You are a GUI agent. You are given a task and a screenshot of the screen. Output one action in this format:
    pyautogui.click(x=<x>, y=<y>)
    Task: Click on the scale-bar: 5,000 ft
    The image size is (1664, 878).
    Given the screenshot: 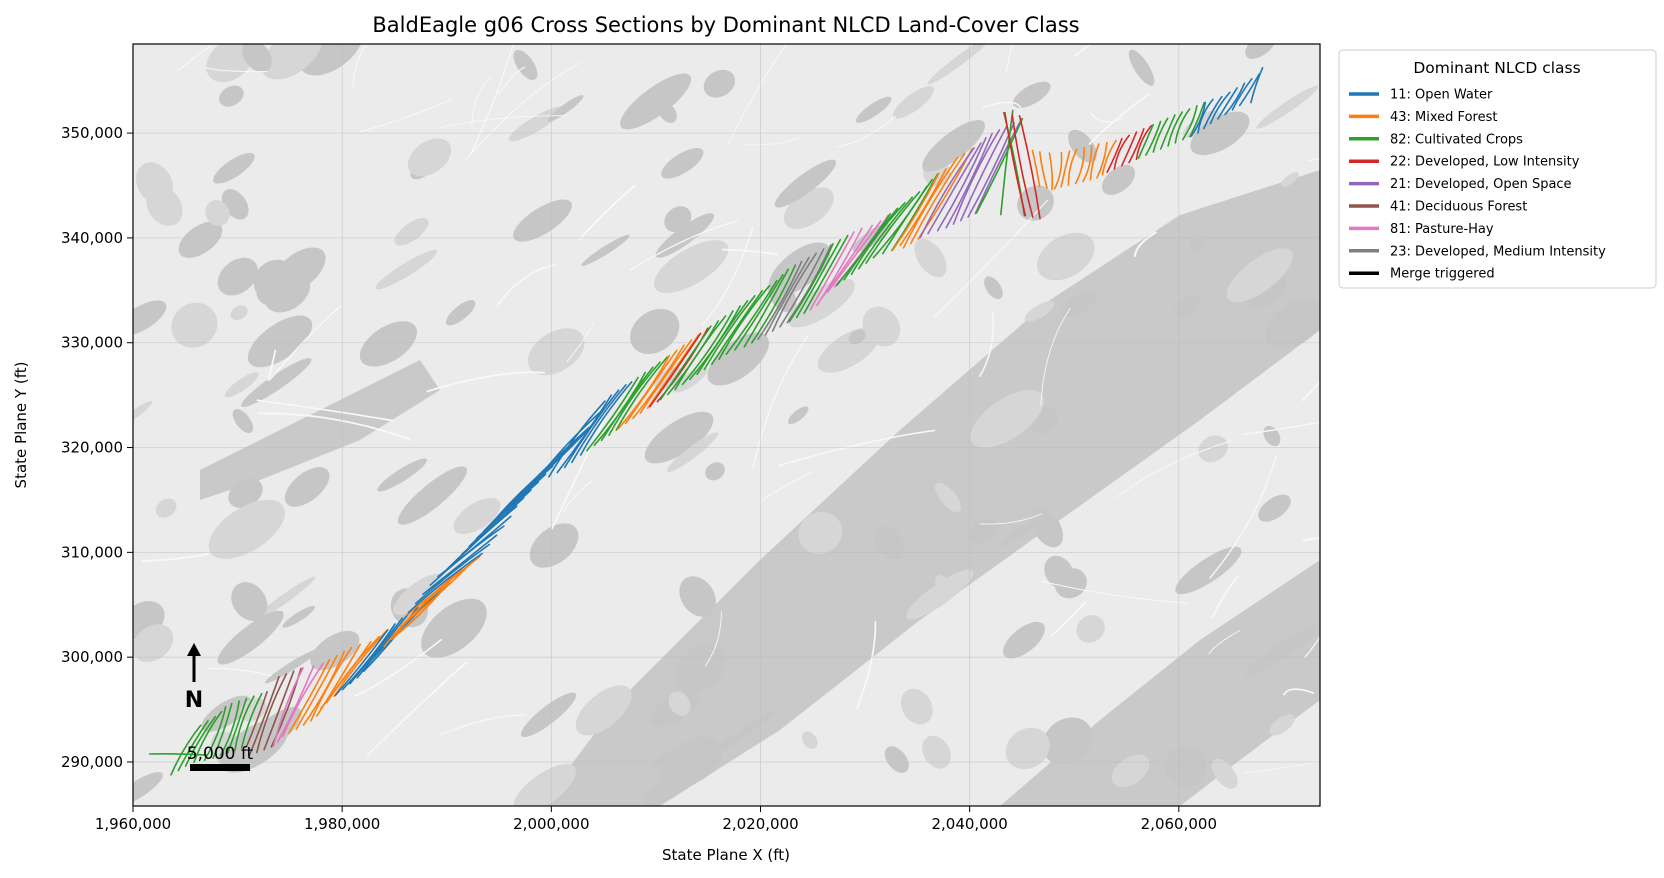 What is the action you would take?
    pyautogui.click(x=220, y=757)
    